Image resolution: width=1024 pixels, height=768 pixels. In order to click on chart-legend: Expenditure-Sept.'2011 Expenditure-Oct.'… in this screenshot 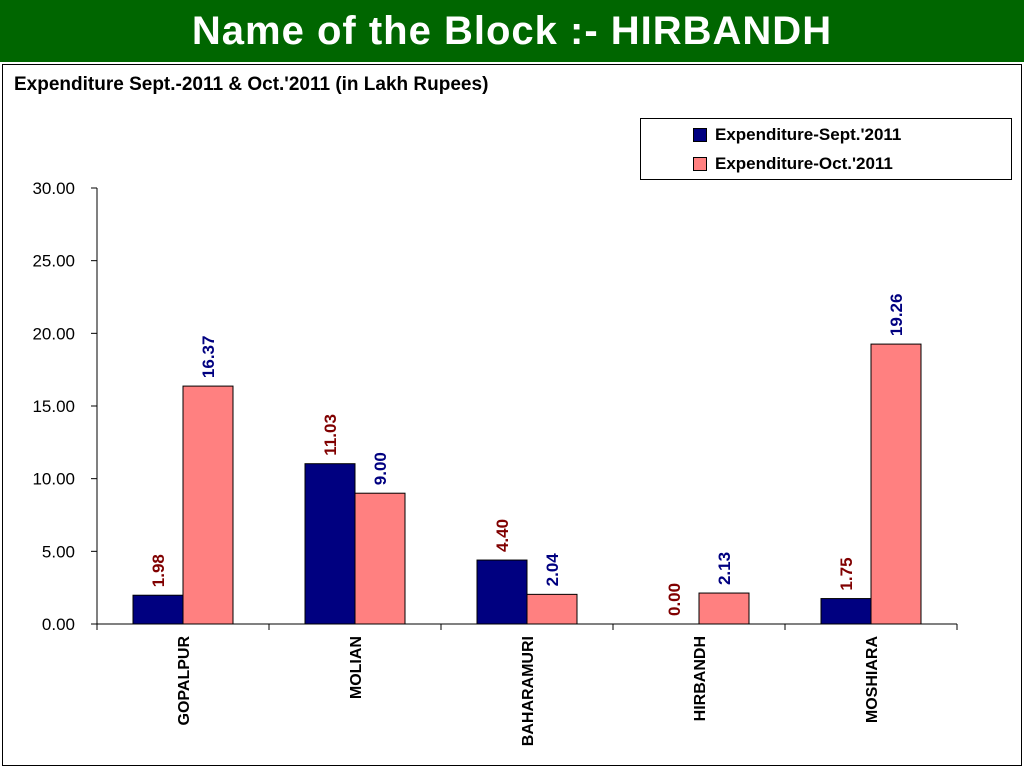, I will do `click(826, 149)`.